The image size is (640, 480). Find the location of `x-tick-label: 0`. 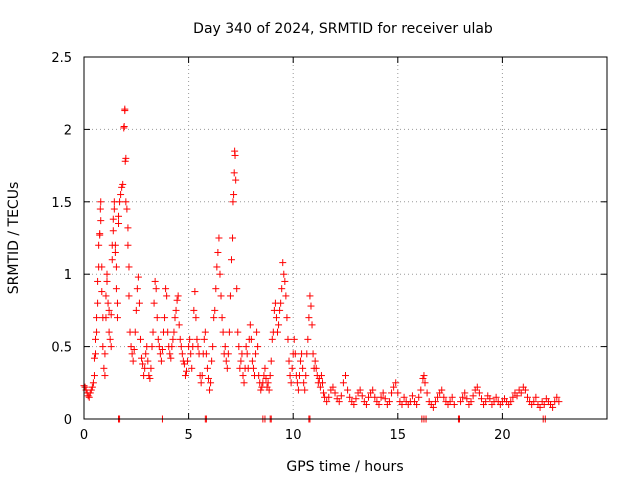

x-tick-label: 0 is located at coordinates (84, 435).